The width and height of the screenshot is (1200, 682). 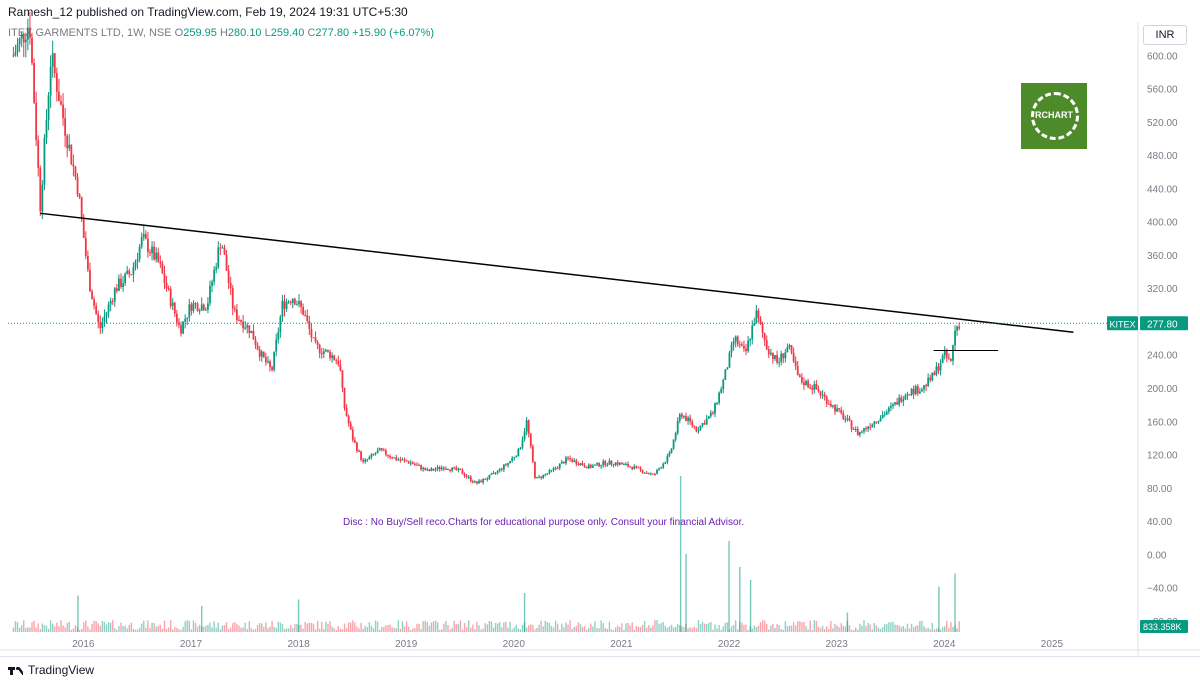 I want to click on rchart-logo-text: RCHART, so click(x=1054, y=115).